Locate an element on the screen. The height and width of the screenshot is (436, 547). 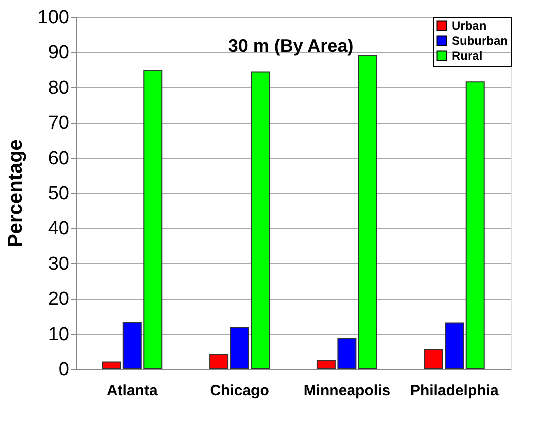
y-tick-label: 40 is located at coordinates (59, 229).